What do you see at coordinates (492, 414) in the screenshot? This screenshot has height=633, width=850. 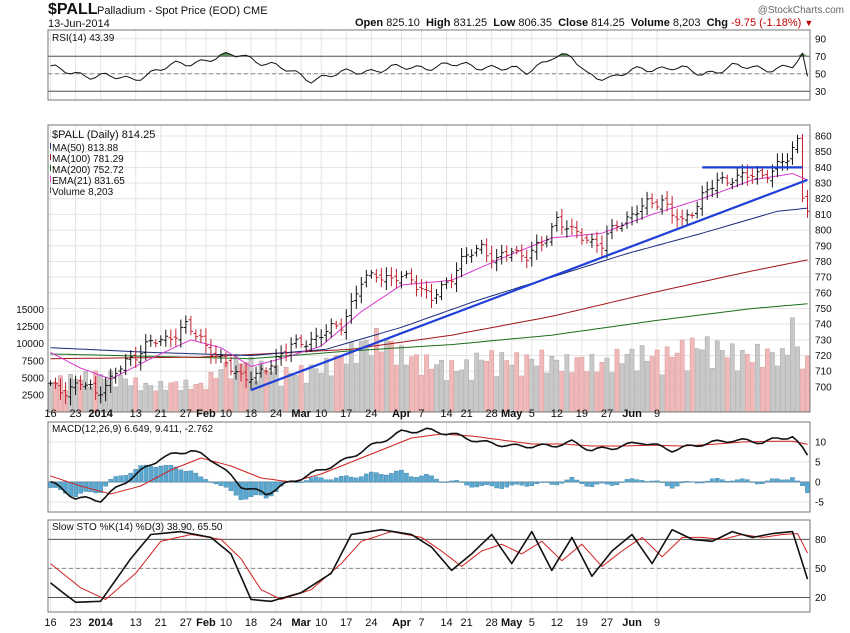 I see `x-tick-label: 28` at bounding box center [492, 414].